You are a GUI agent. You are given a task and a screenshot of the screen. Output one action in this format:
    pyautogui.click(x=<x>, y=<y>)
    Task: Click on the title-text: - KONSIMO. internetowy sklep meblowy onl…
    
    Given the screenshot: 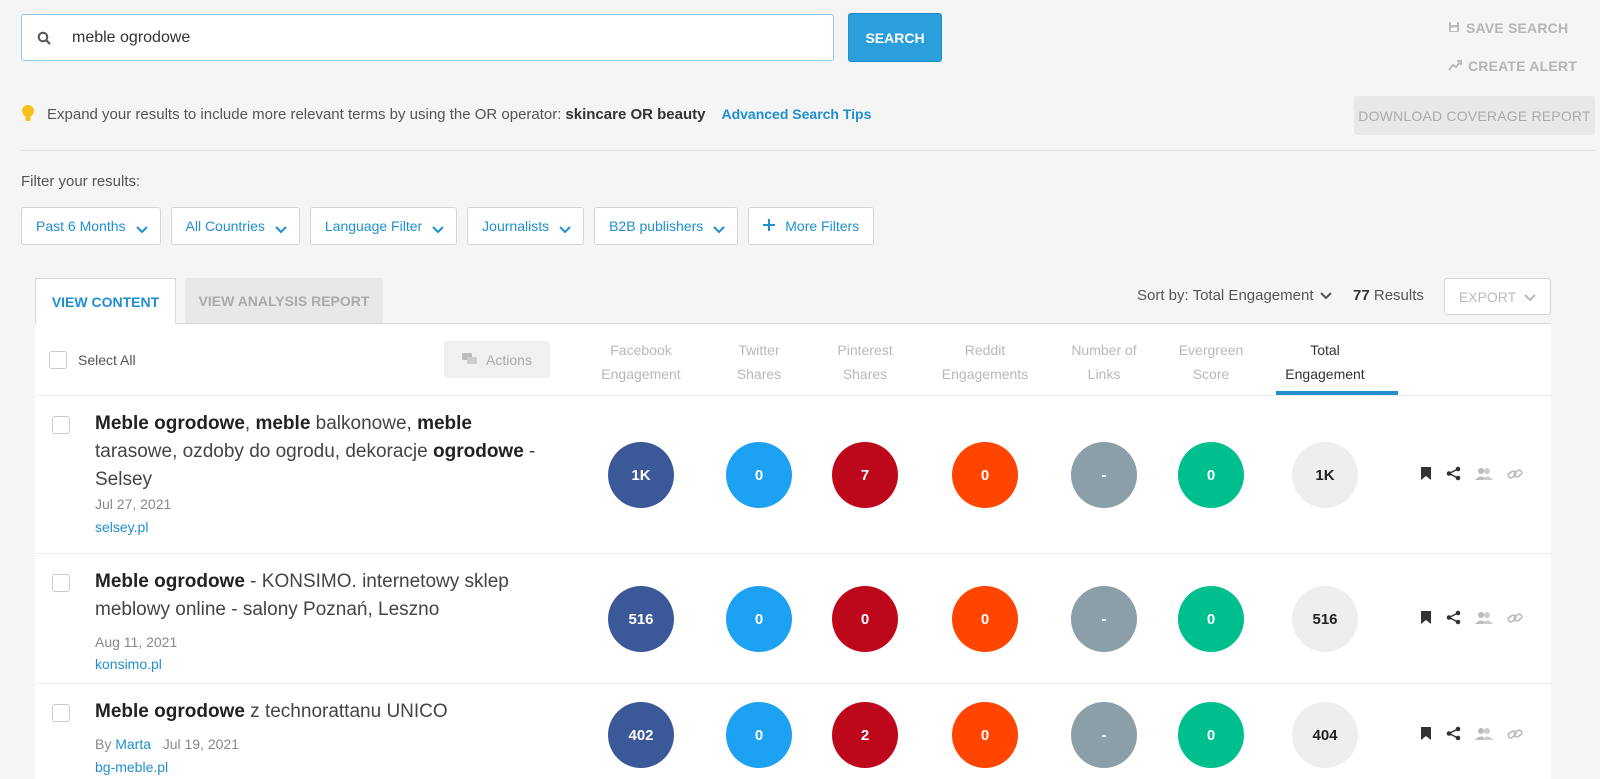 What is the action you would take?
    pyautogui.click(x=302, y=595)
    